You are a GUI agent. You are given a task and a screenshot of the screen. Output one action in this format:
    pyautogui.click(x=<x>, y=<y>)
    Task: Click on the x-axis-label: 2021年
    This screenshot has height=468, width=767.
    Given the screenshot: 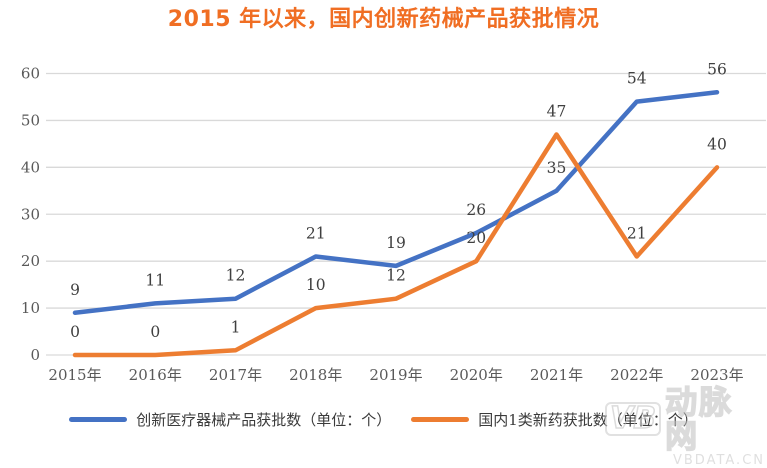 What is the action you would take?
    pyautogui.click(x=556, y=375)
    